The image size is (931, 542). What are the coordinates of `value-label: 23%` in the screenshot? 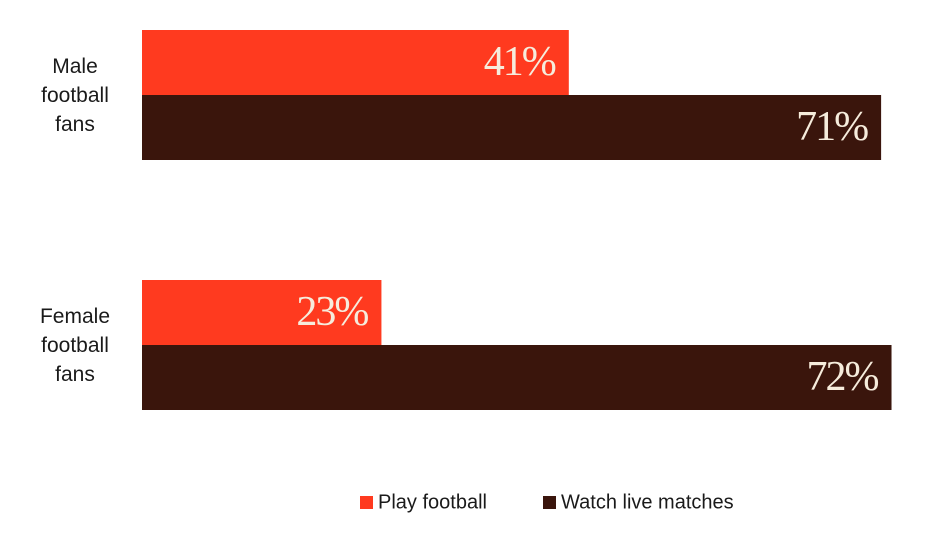 It's located at (332, 312).